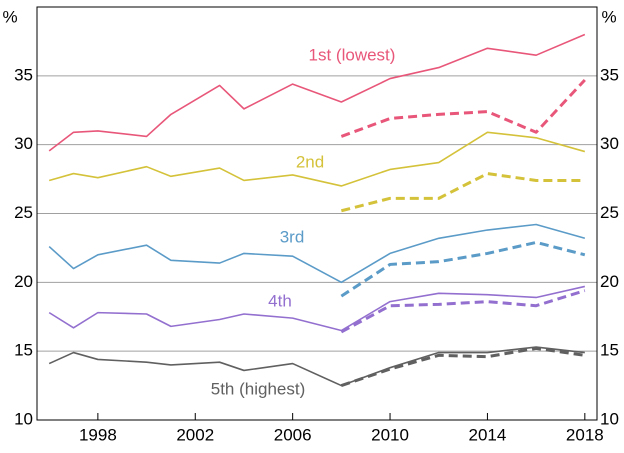  What do you see at coordinates (195, 434) in the screenshot?
I see `x-tick-label: 2002` at bounding box center [195, 434].